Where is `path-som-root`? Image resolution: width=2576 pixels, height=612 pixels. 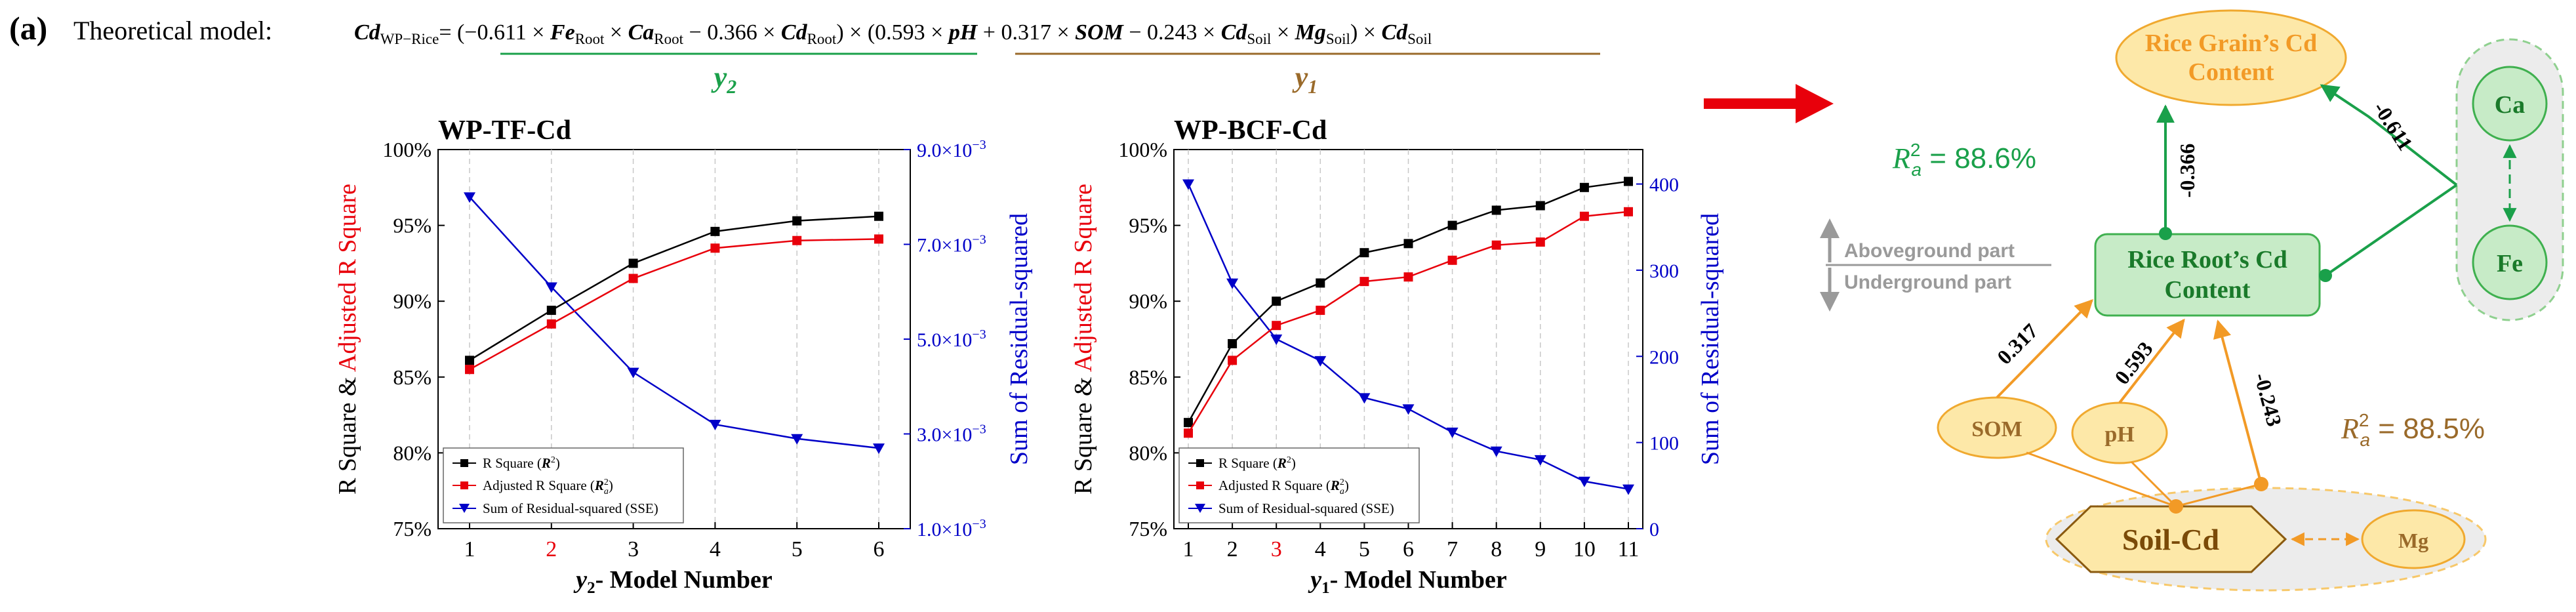 path-som-root is located at coordinates (2044, 348).